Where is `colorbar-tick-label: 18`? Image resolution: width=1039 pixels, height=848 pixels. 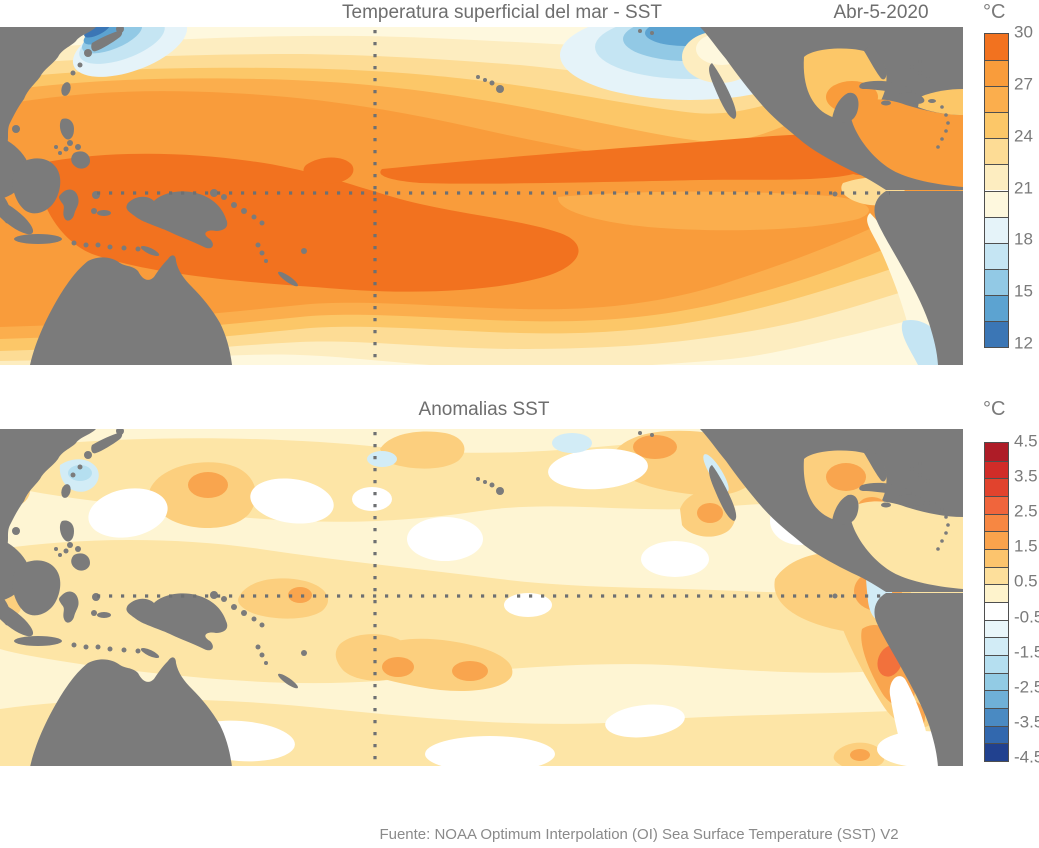
colorbar-tick-label: 18 is located at coordinates (1023, 239).